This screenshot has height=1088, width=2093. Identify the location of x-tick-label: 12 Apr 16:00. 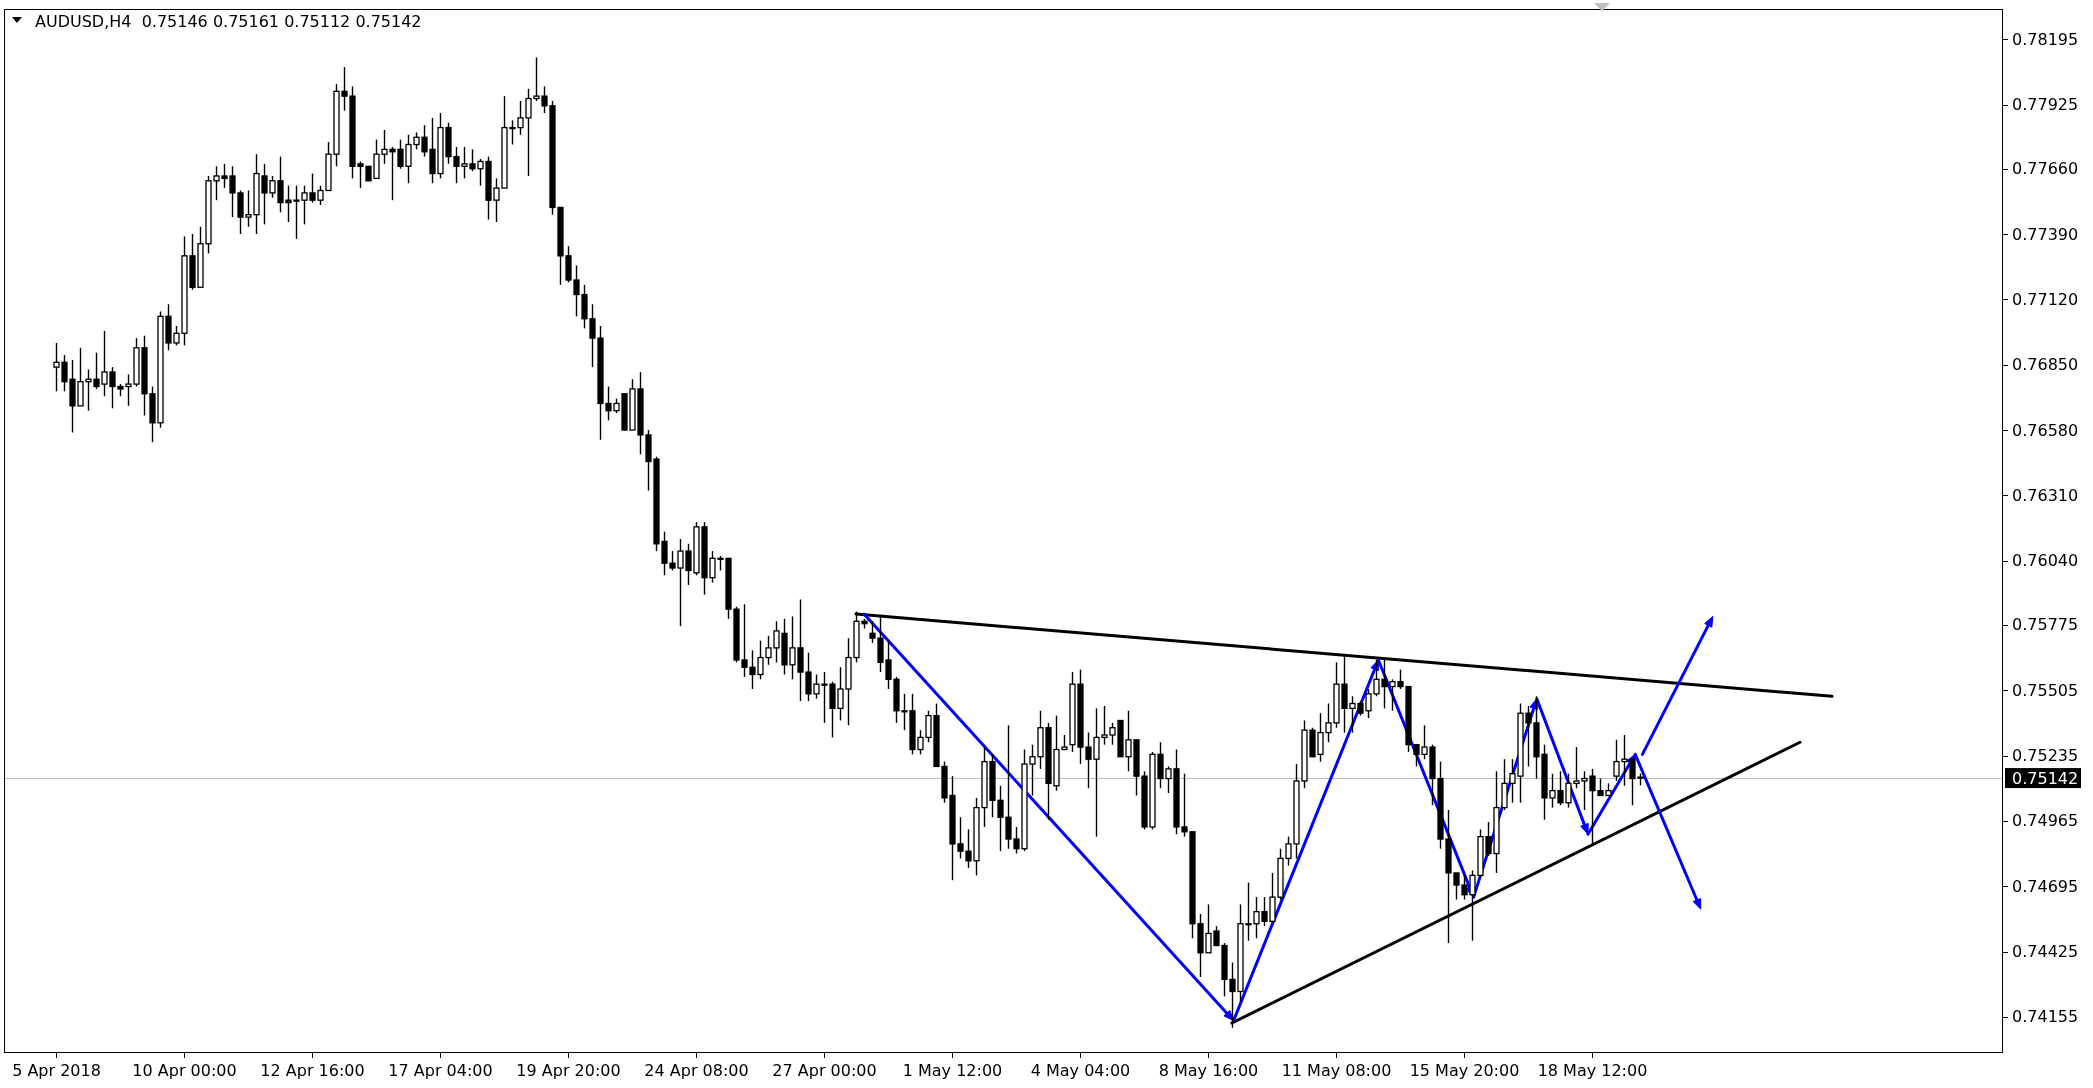
(312, 1070).